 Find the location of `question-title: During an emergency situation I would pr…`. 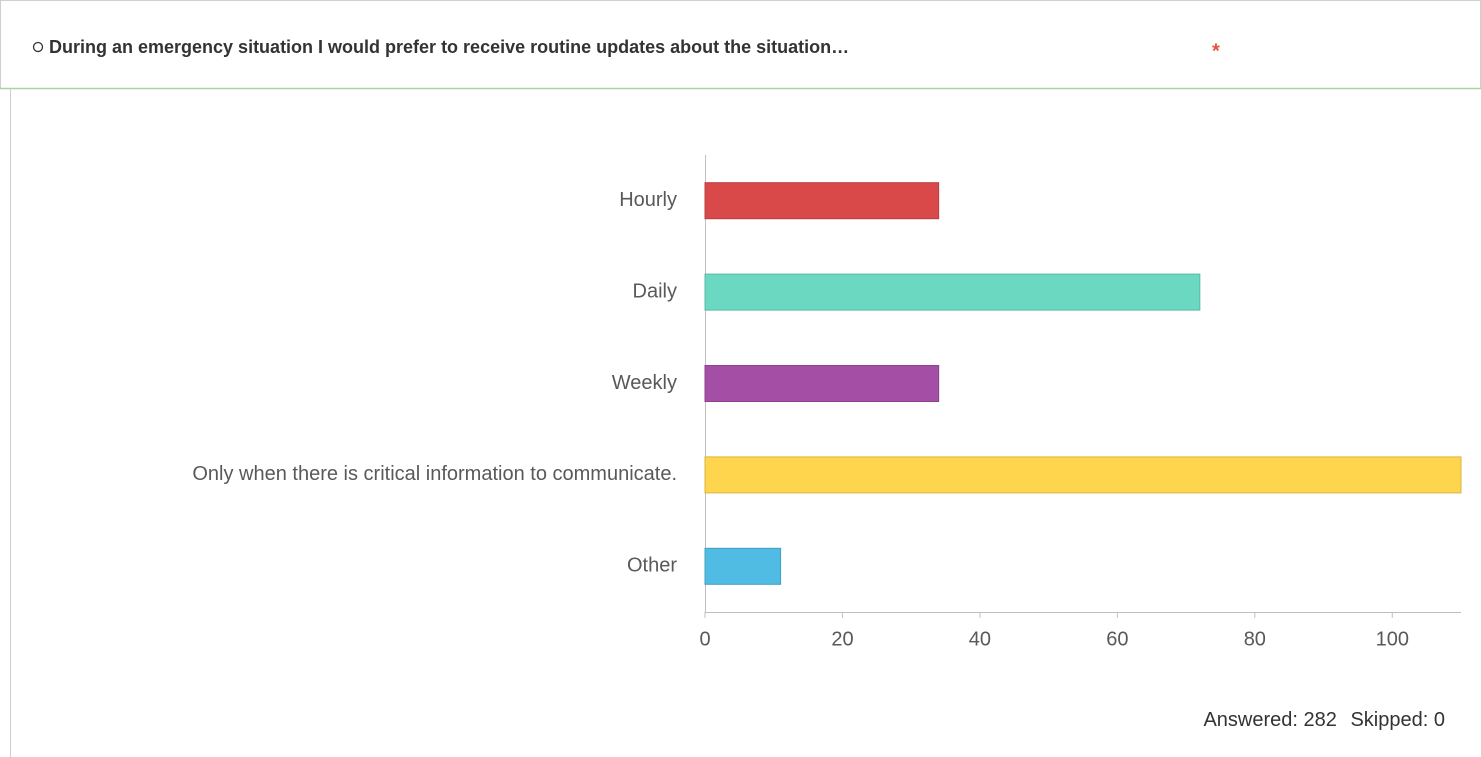

question-title: During an emergency situation I would pr… is located at coordinates (449, 47).